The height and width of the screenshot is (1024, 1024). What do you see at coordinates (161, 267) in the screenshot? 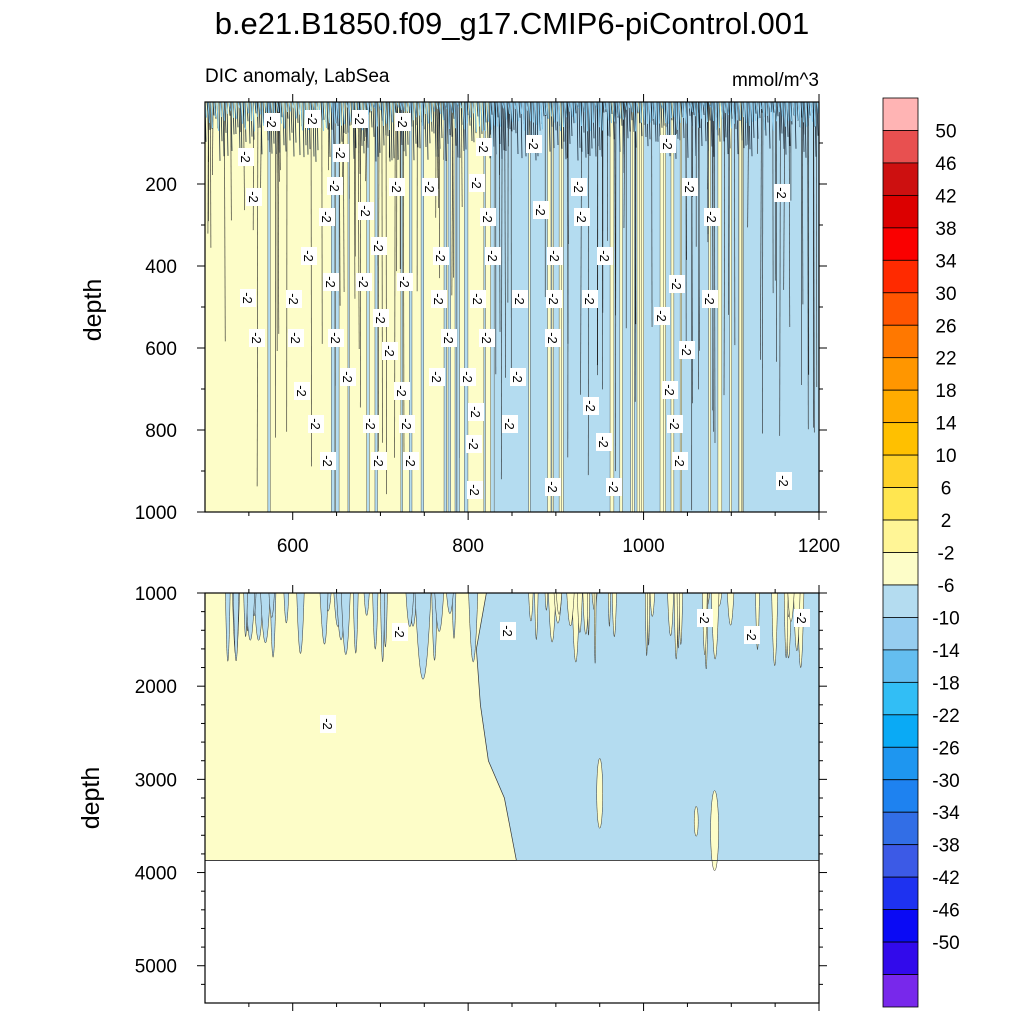
I see `upper-ytick-label: 400` at bounding box center [161, 267].